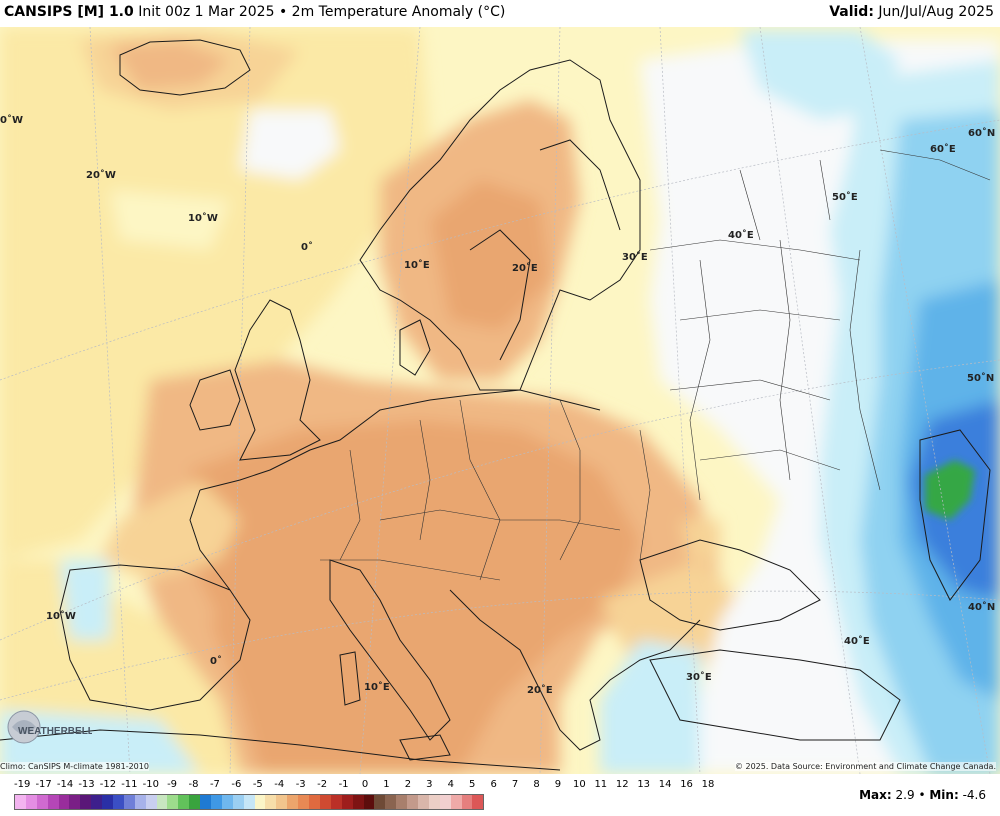 This screenshot has height=816, width=1000. What do you see at coordinates (579, 784) in the screenshot?
I see `legend-tick-label: 10` at bounding box center [579, 784].